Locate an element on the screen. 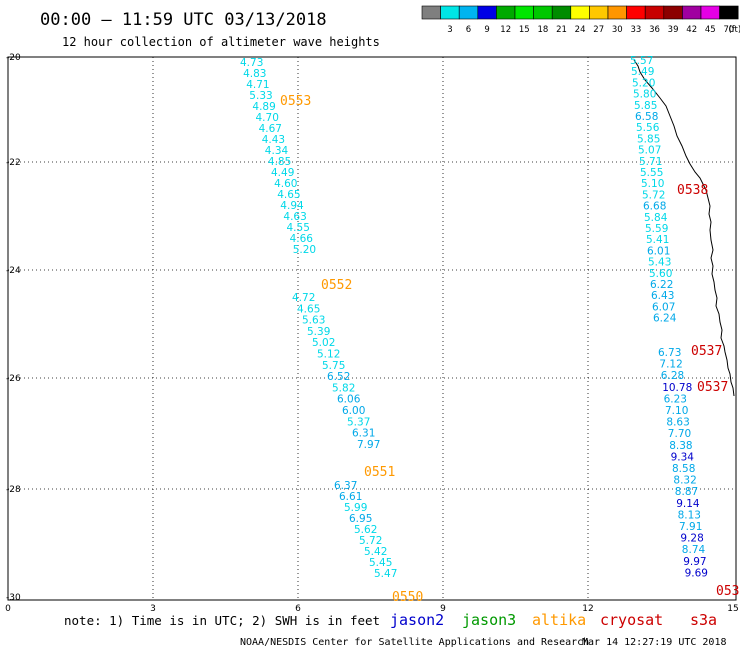  obs-value-east-b: 7.91 is located at coordinates (690, 527).